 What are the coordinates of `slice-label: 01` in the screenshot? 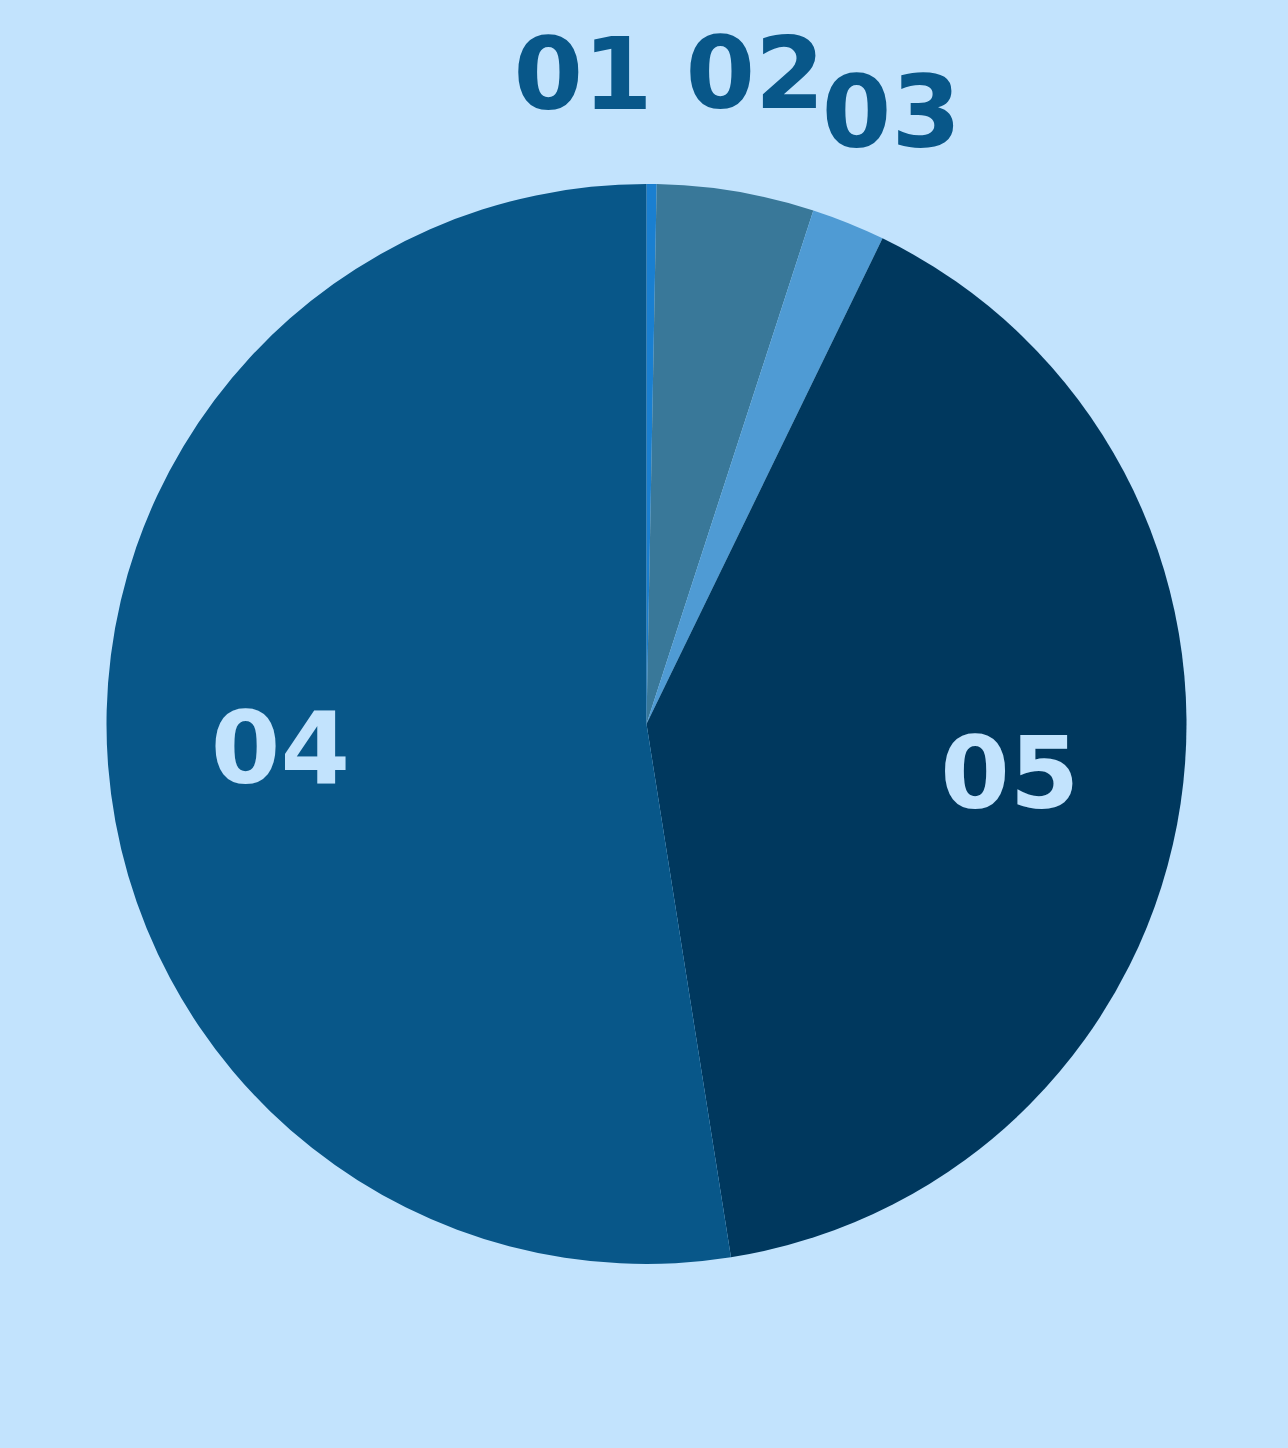 It's located at (583, 75).